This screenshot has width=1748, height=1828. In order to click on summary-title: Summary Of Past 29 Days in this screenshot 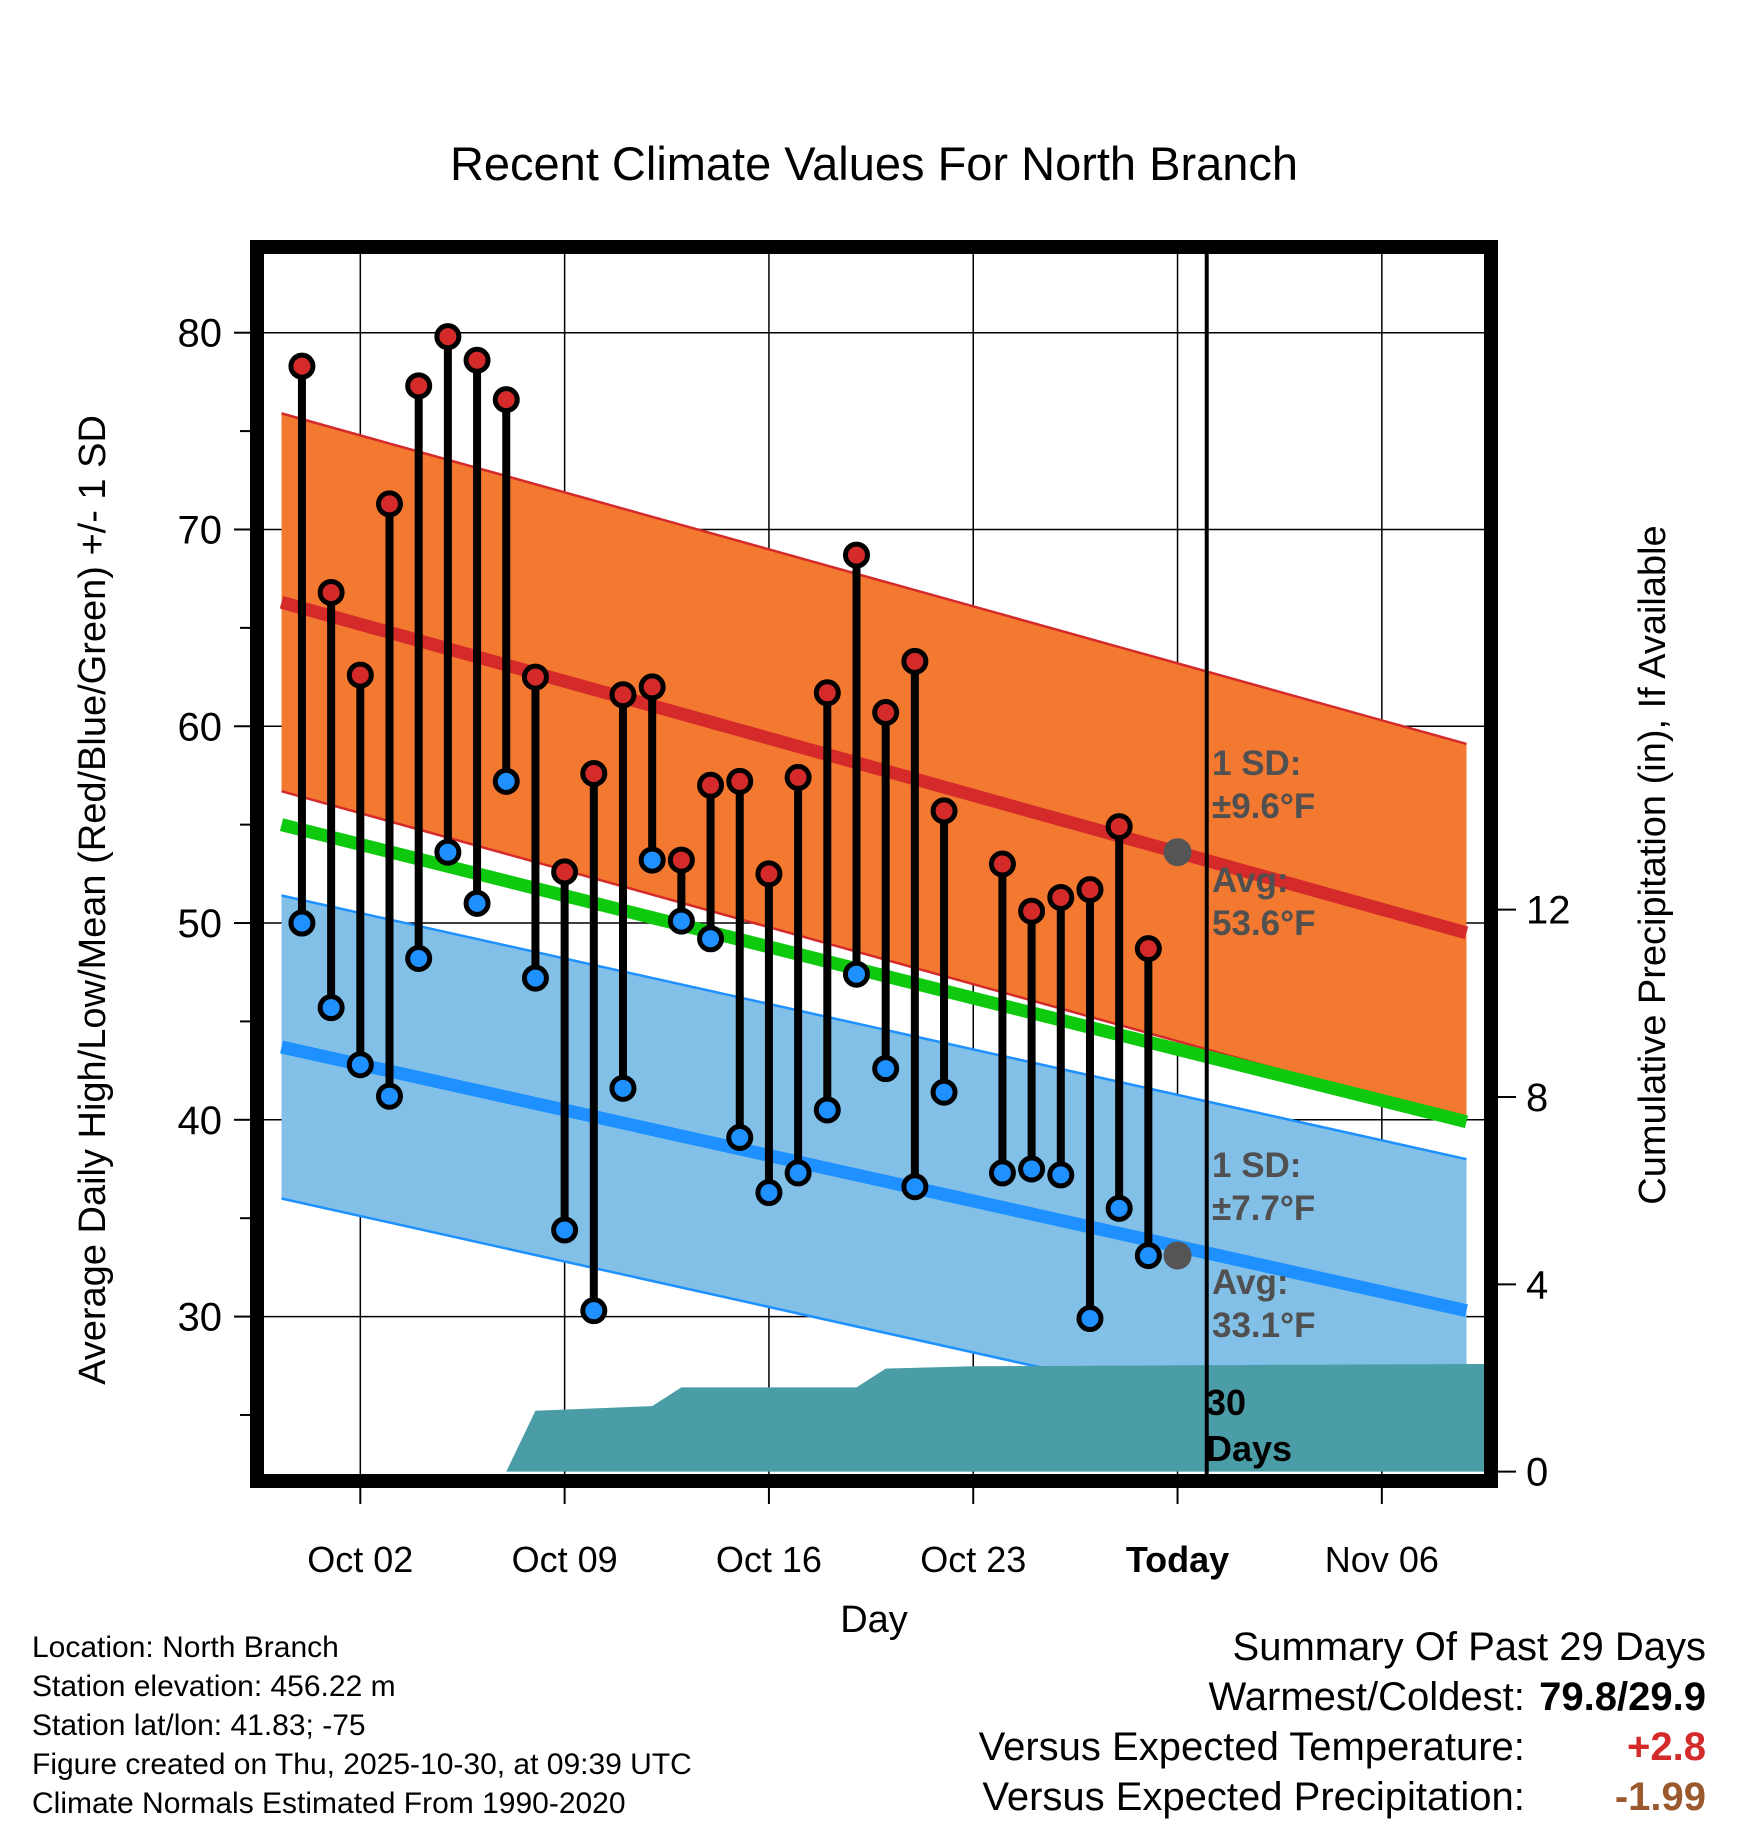, I will do `click(1469, 1647)`.